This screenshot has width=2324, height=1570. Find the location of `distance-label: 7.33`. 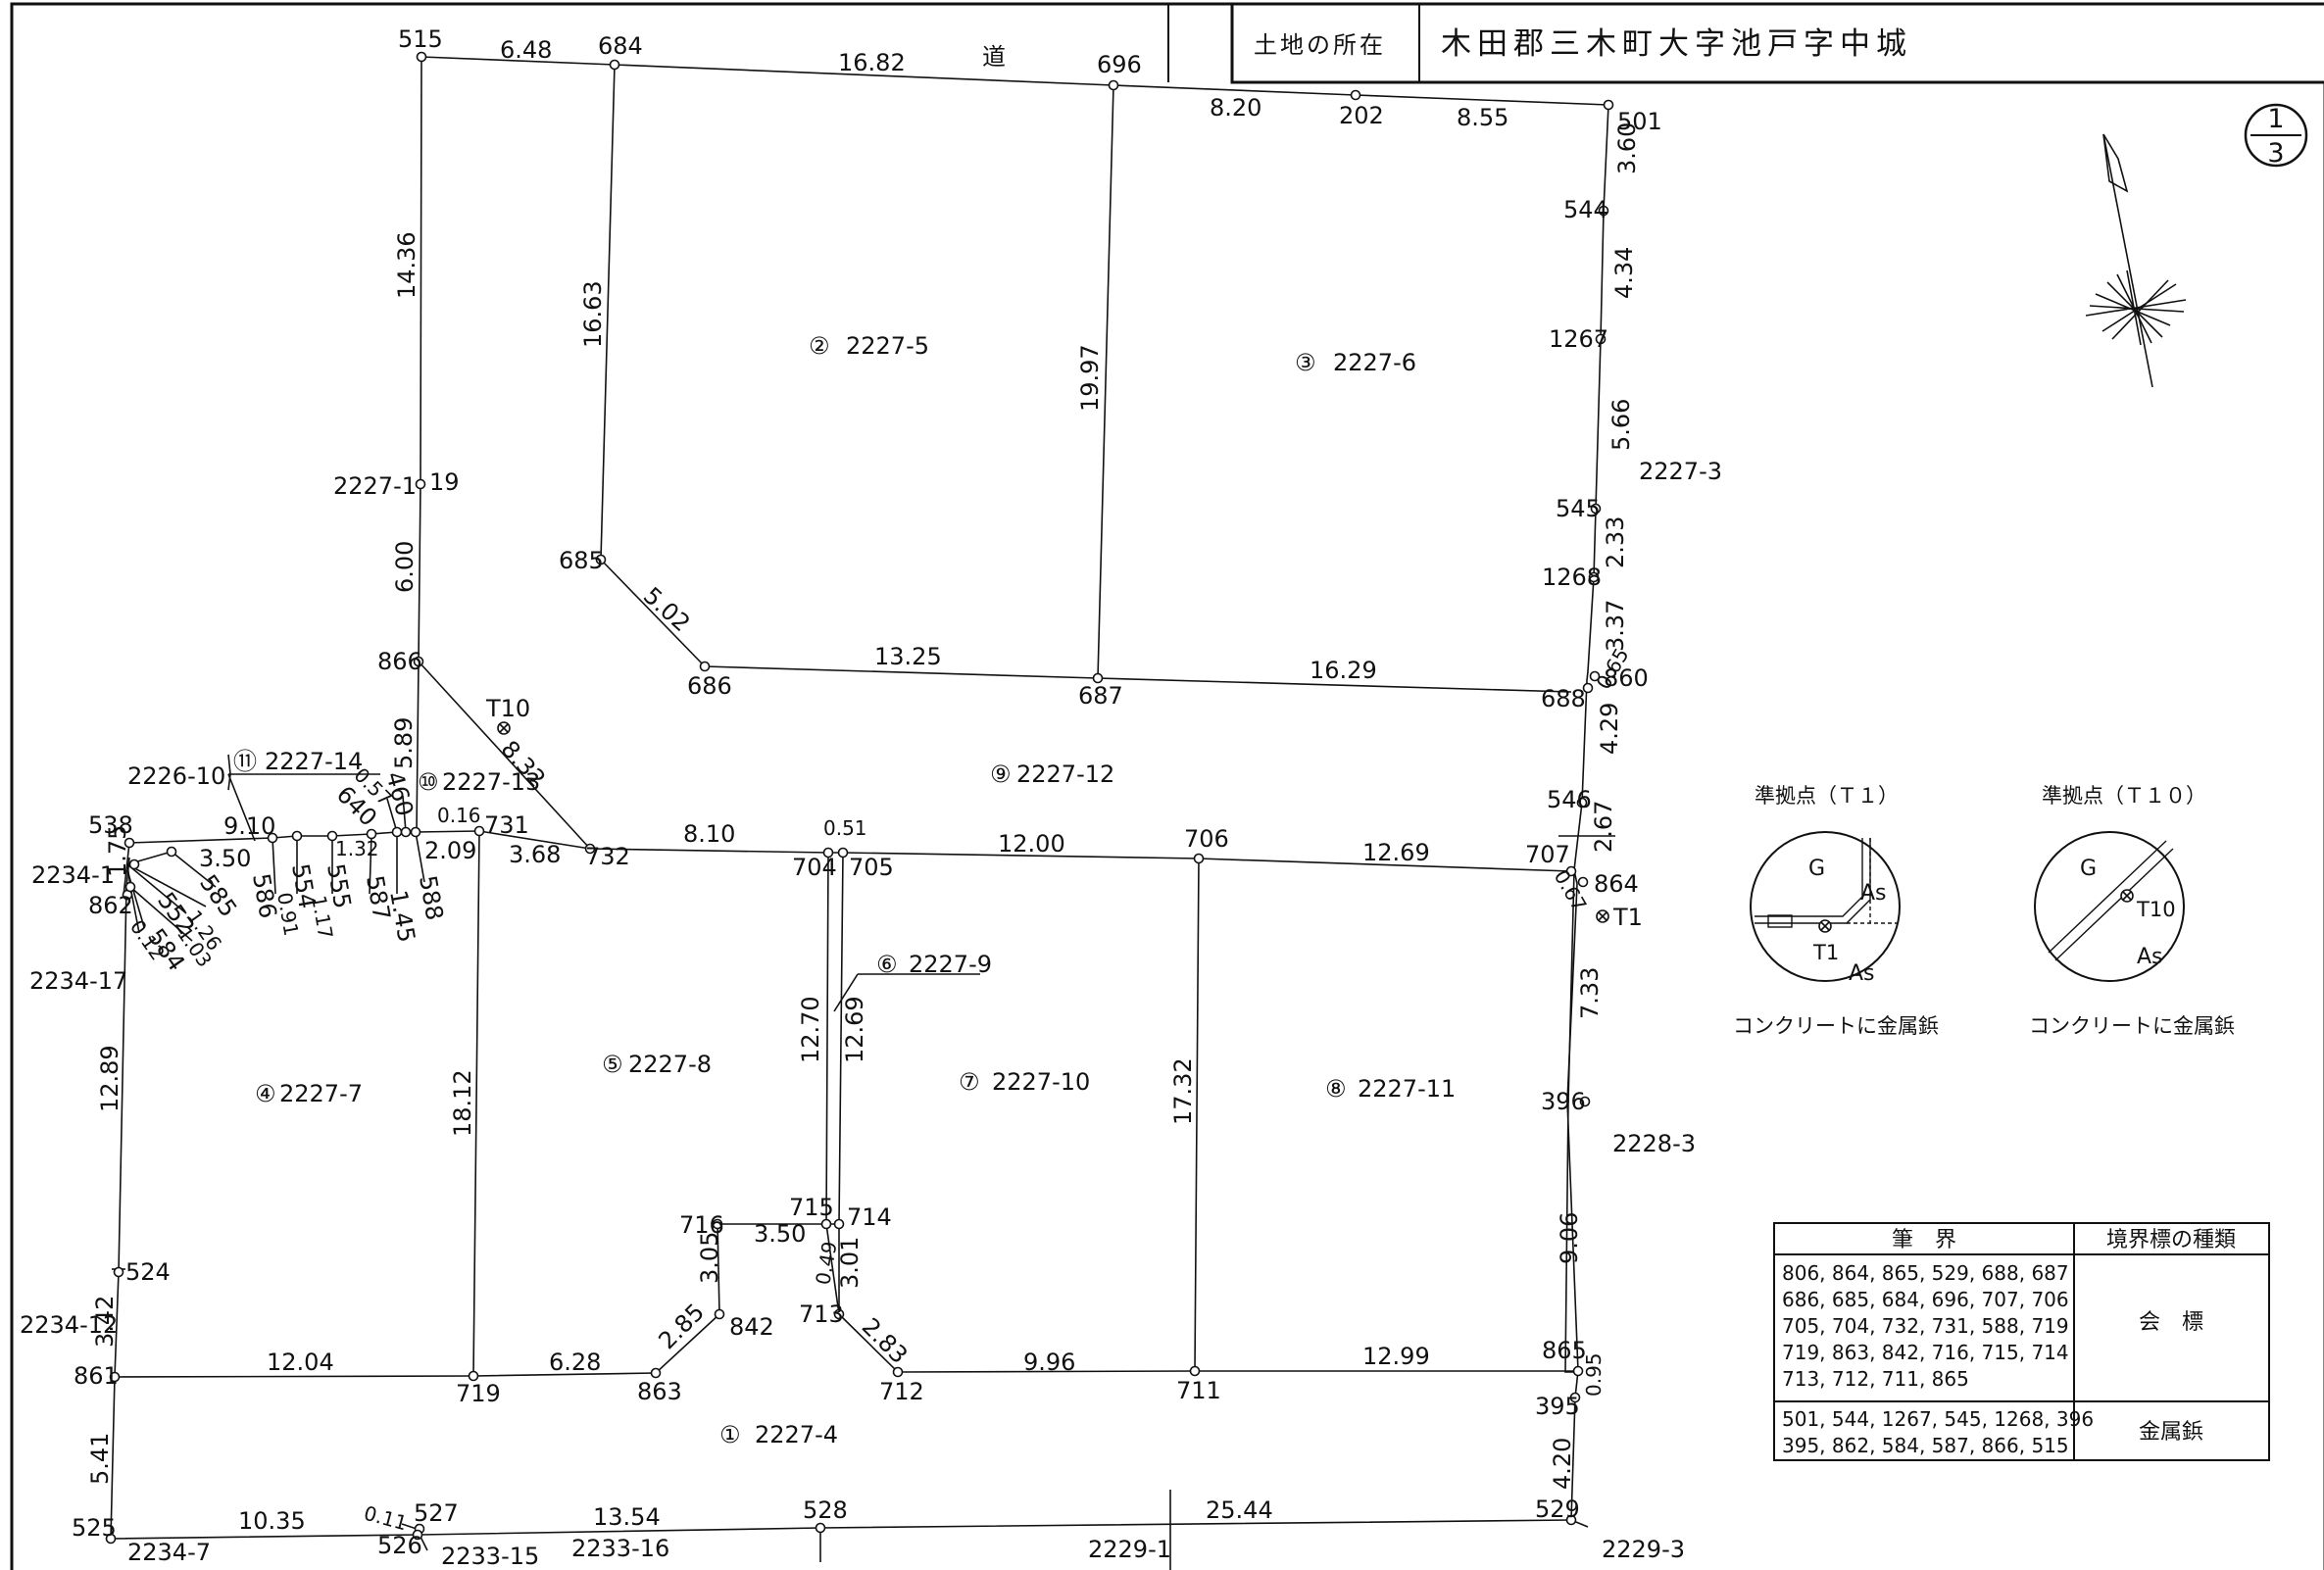

distance-label: 7.33 is located at coordinates (1590, 993).